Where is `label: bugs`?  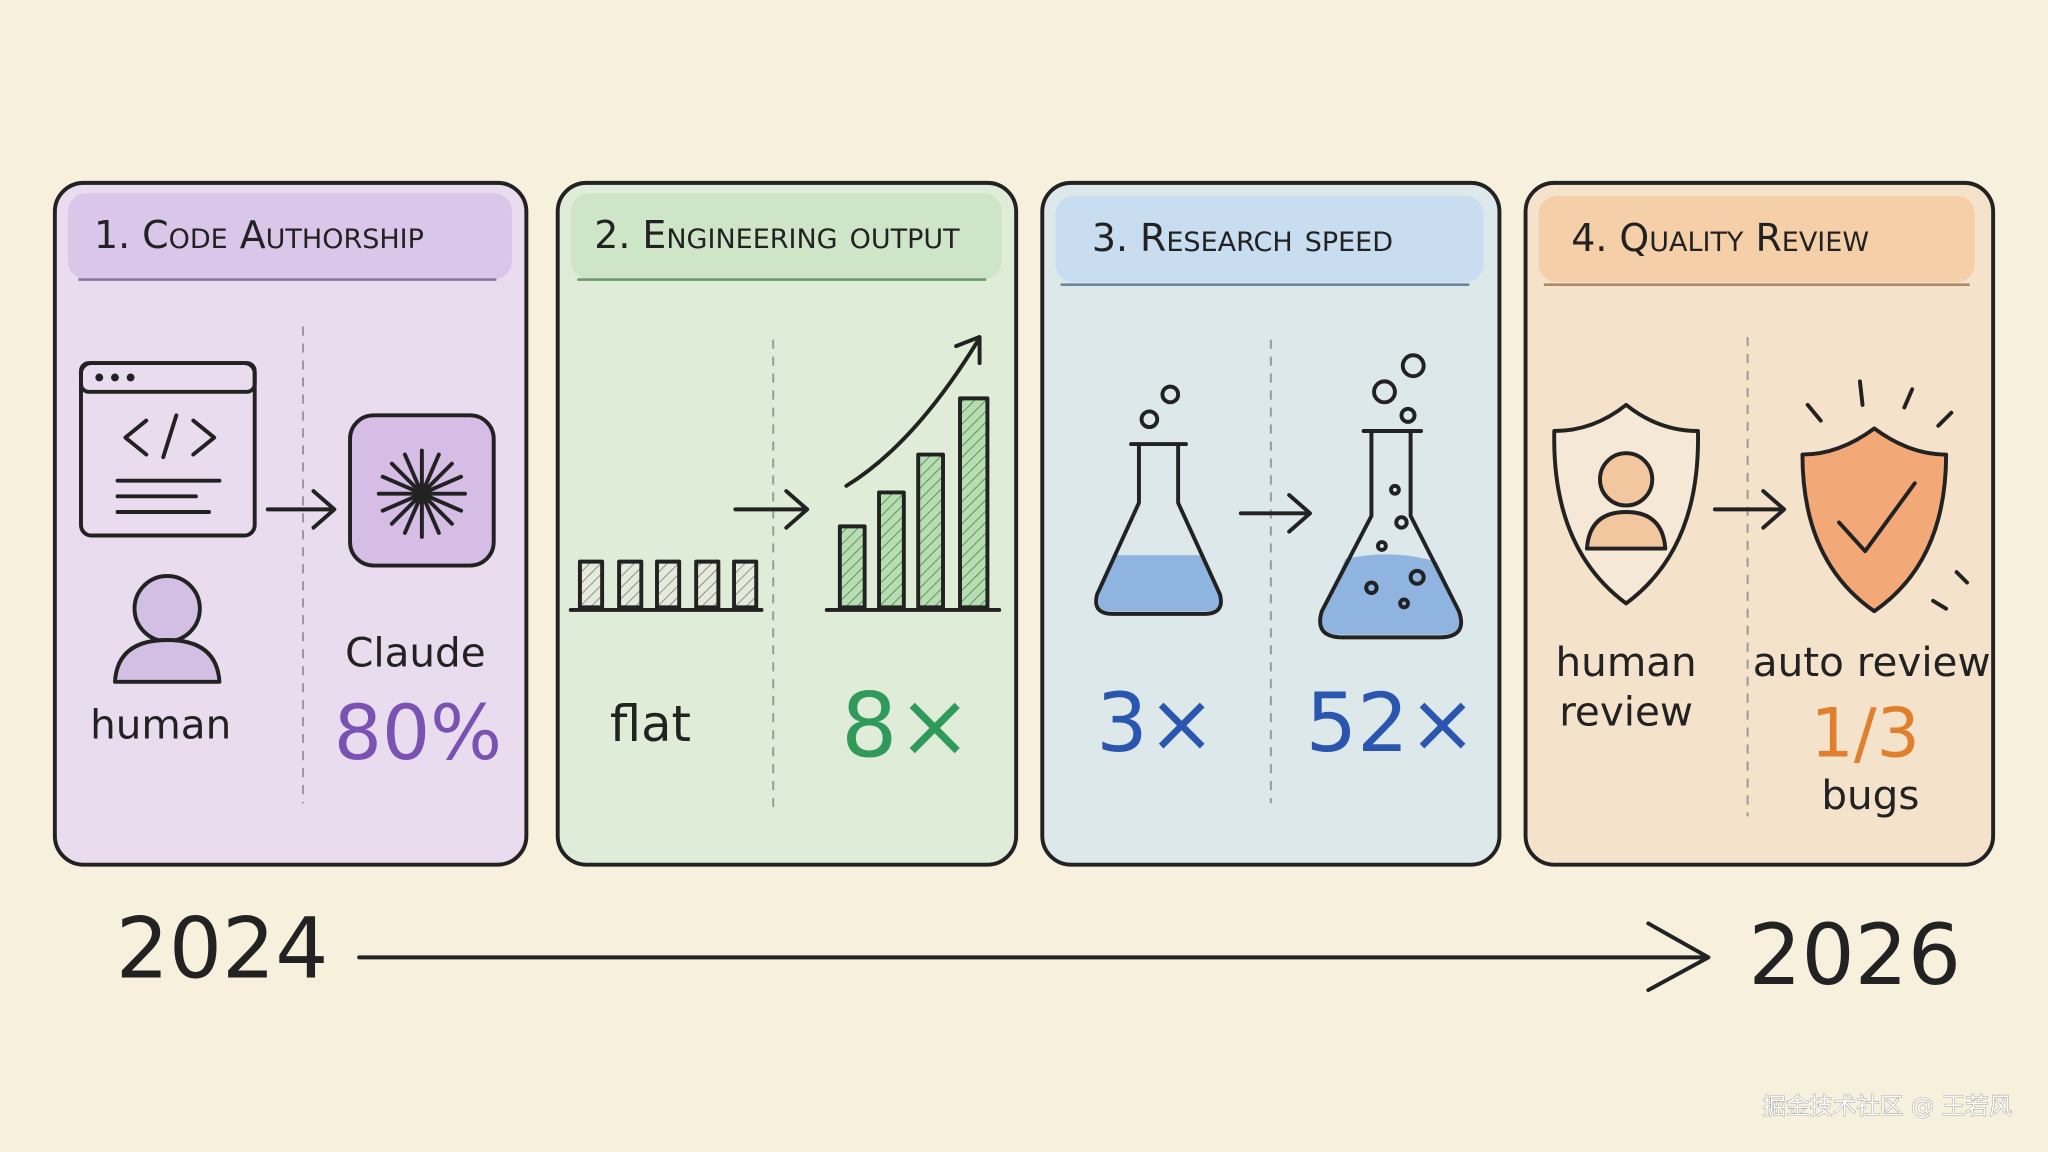
label: bugs is located at coordinates (1870, 795).